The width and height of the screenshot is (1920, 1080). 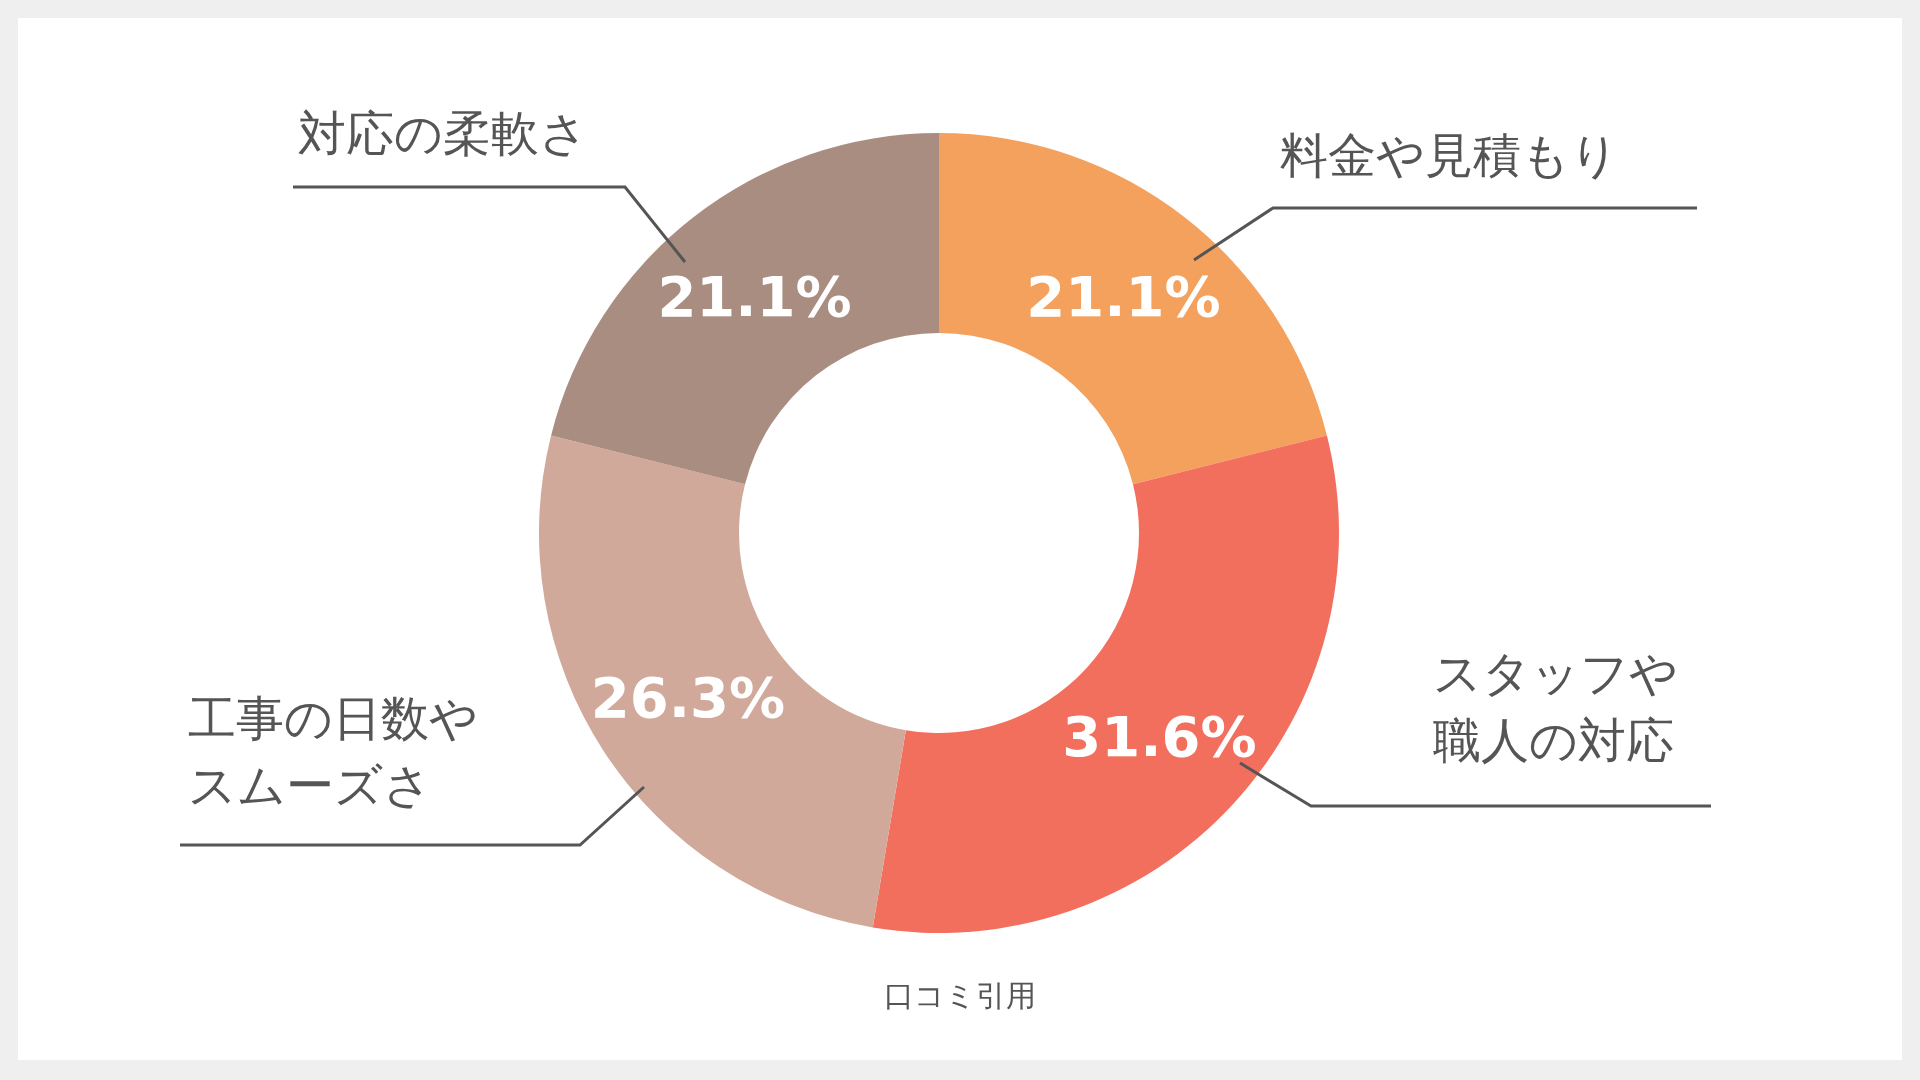 I want to click on data-label: 31.6%, so click(x=1159, y=737).